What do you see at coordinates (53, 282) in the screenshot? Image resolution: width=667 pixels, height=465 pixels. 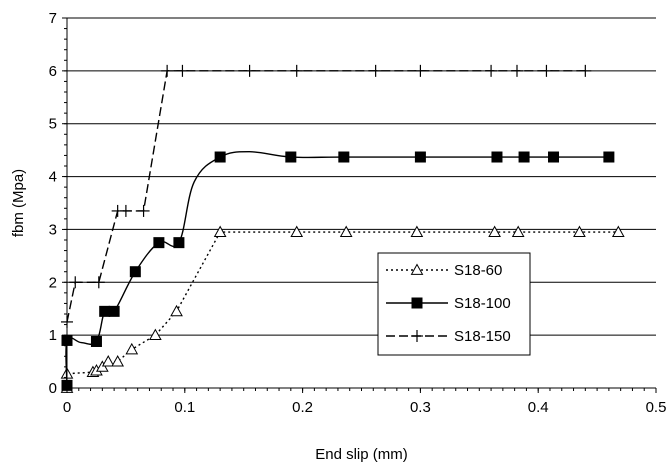 I see `y-tick-label: 2` at bounding box center [53, 282].